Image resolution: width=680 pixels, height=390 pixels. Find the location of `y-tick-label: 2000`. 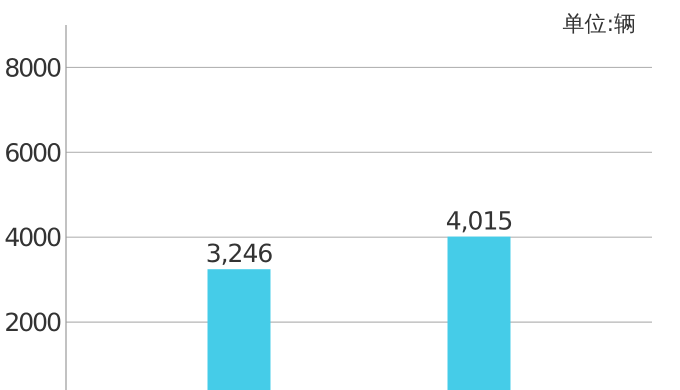

y-tick-label: 2000 is located at coordinates (33, 323).